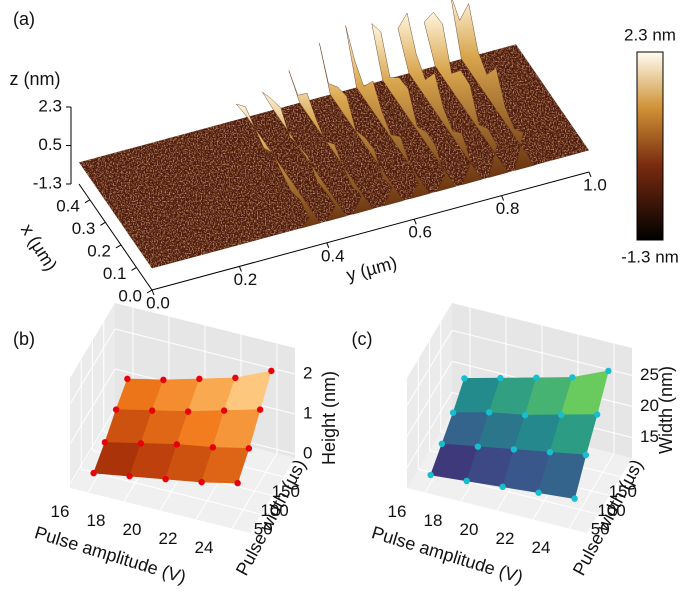 This screenshot has width=697, height=592. I want to click on panel-label: (c), so click(362, 339).